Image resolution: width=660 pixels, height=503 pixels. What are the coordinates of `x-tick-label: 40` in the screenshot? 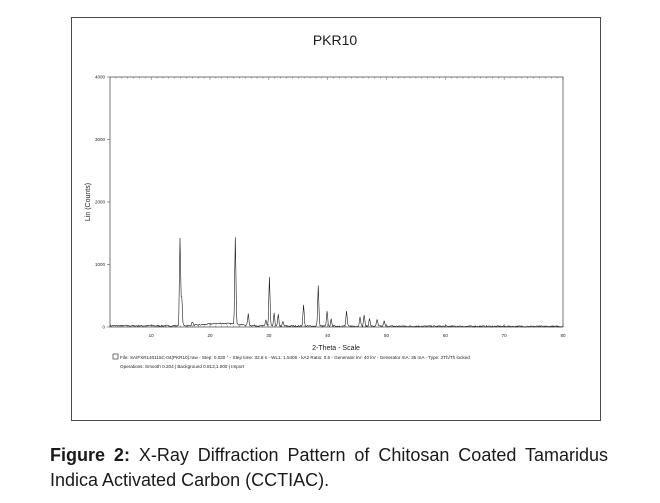 It's located at (328, 335).